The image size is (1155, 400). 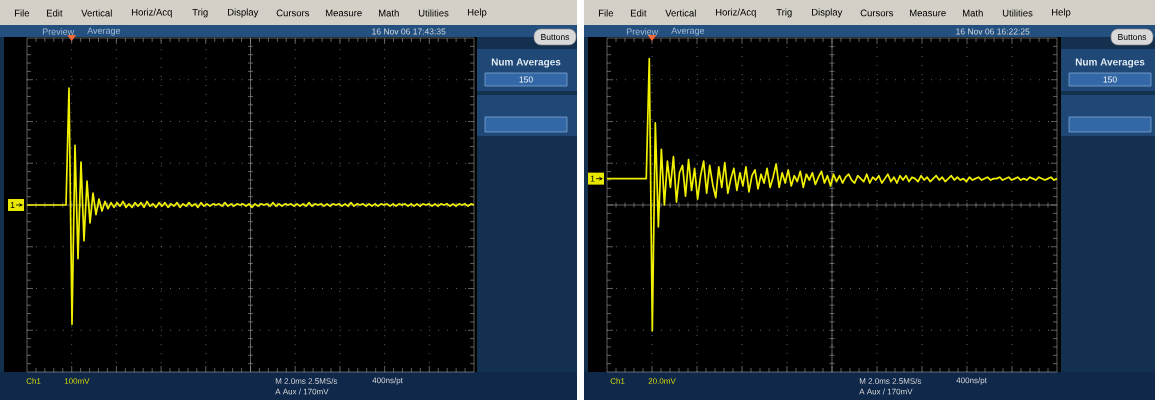 I want to click on text: 16 Nov 06 17:43:35, so click(x=409, y=31).